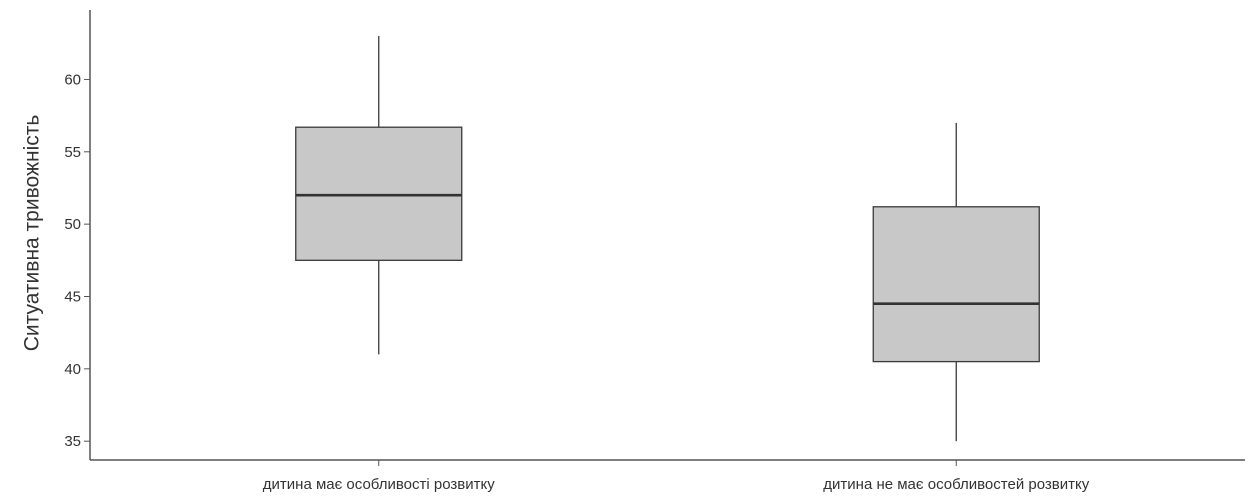  Describe the element at coordinates (72, 441) in the screenshot. I see `y-tick-label: 35` at that location.